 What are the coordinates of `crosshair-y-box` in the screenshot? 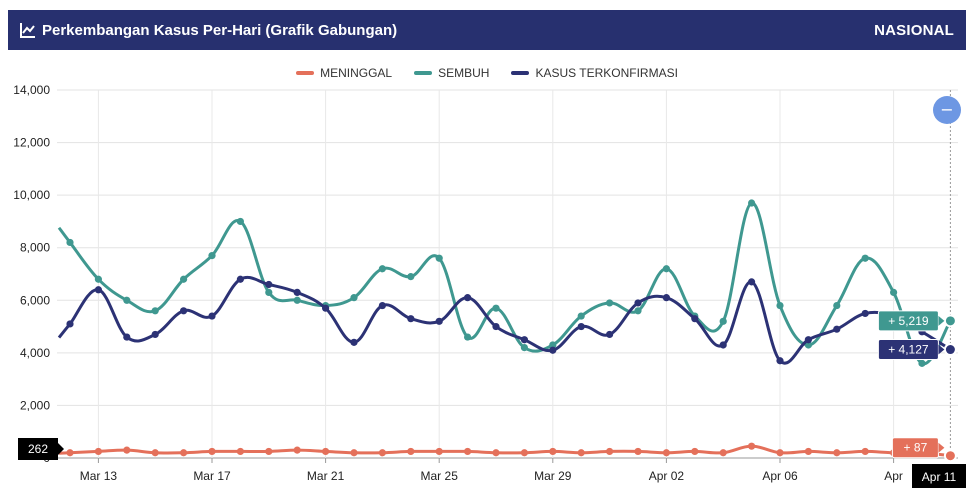 It's located at (38, 449).